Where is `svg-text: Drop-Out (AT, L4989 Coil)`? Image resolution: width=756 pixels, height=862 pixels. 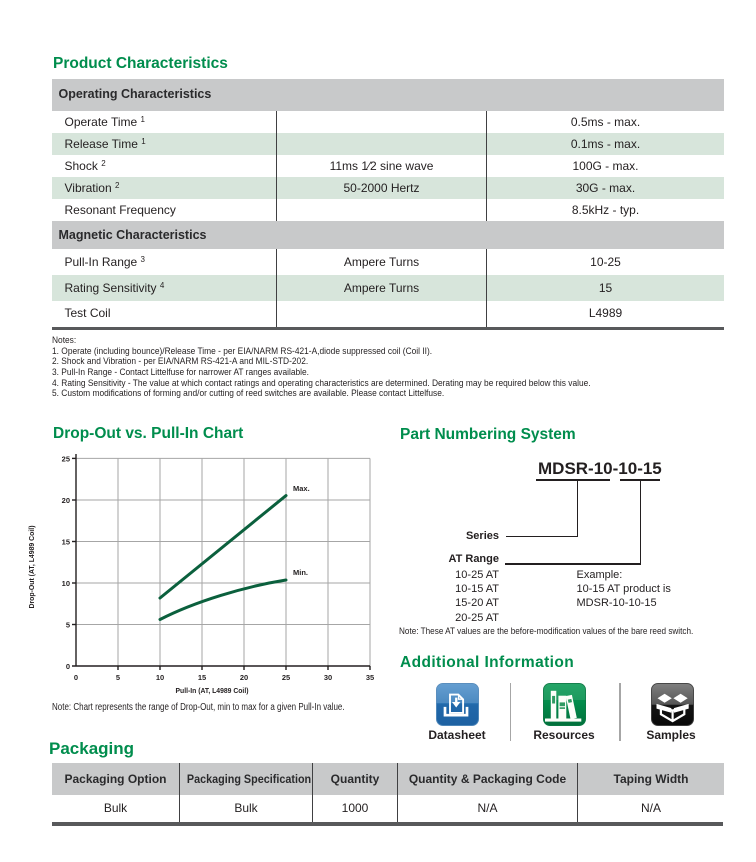 svg-text: Drop-Out (AT, L4989 Coil) is located at coordinates (31, 566).